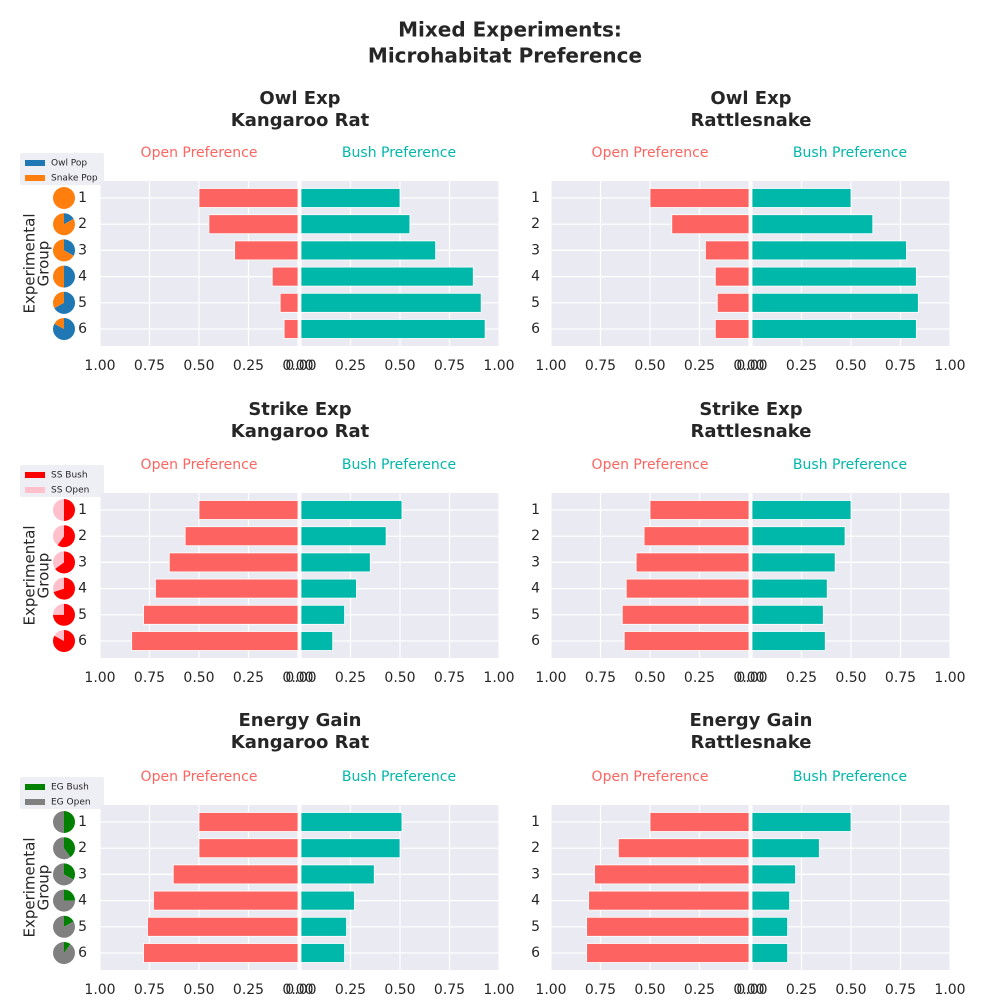 Image resolution: width=1000 pixels, height=1000 pixels. What do you see at coordinates (82, 536) in the screenshot?
I see `y-tick-label: 2` at bounding box center [82, 536].